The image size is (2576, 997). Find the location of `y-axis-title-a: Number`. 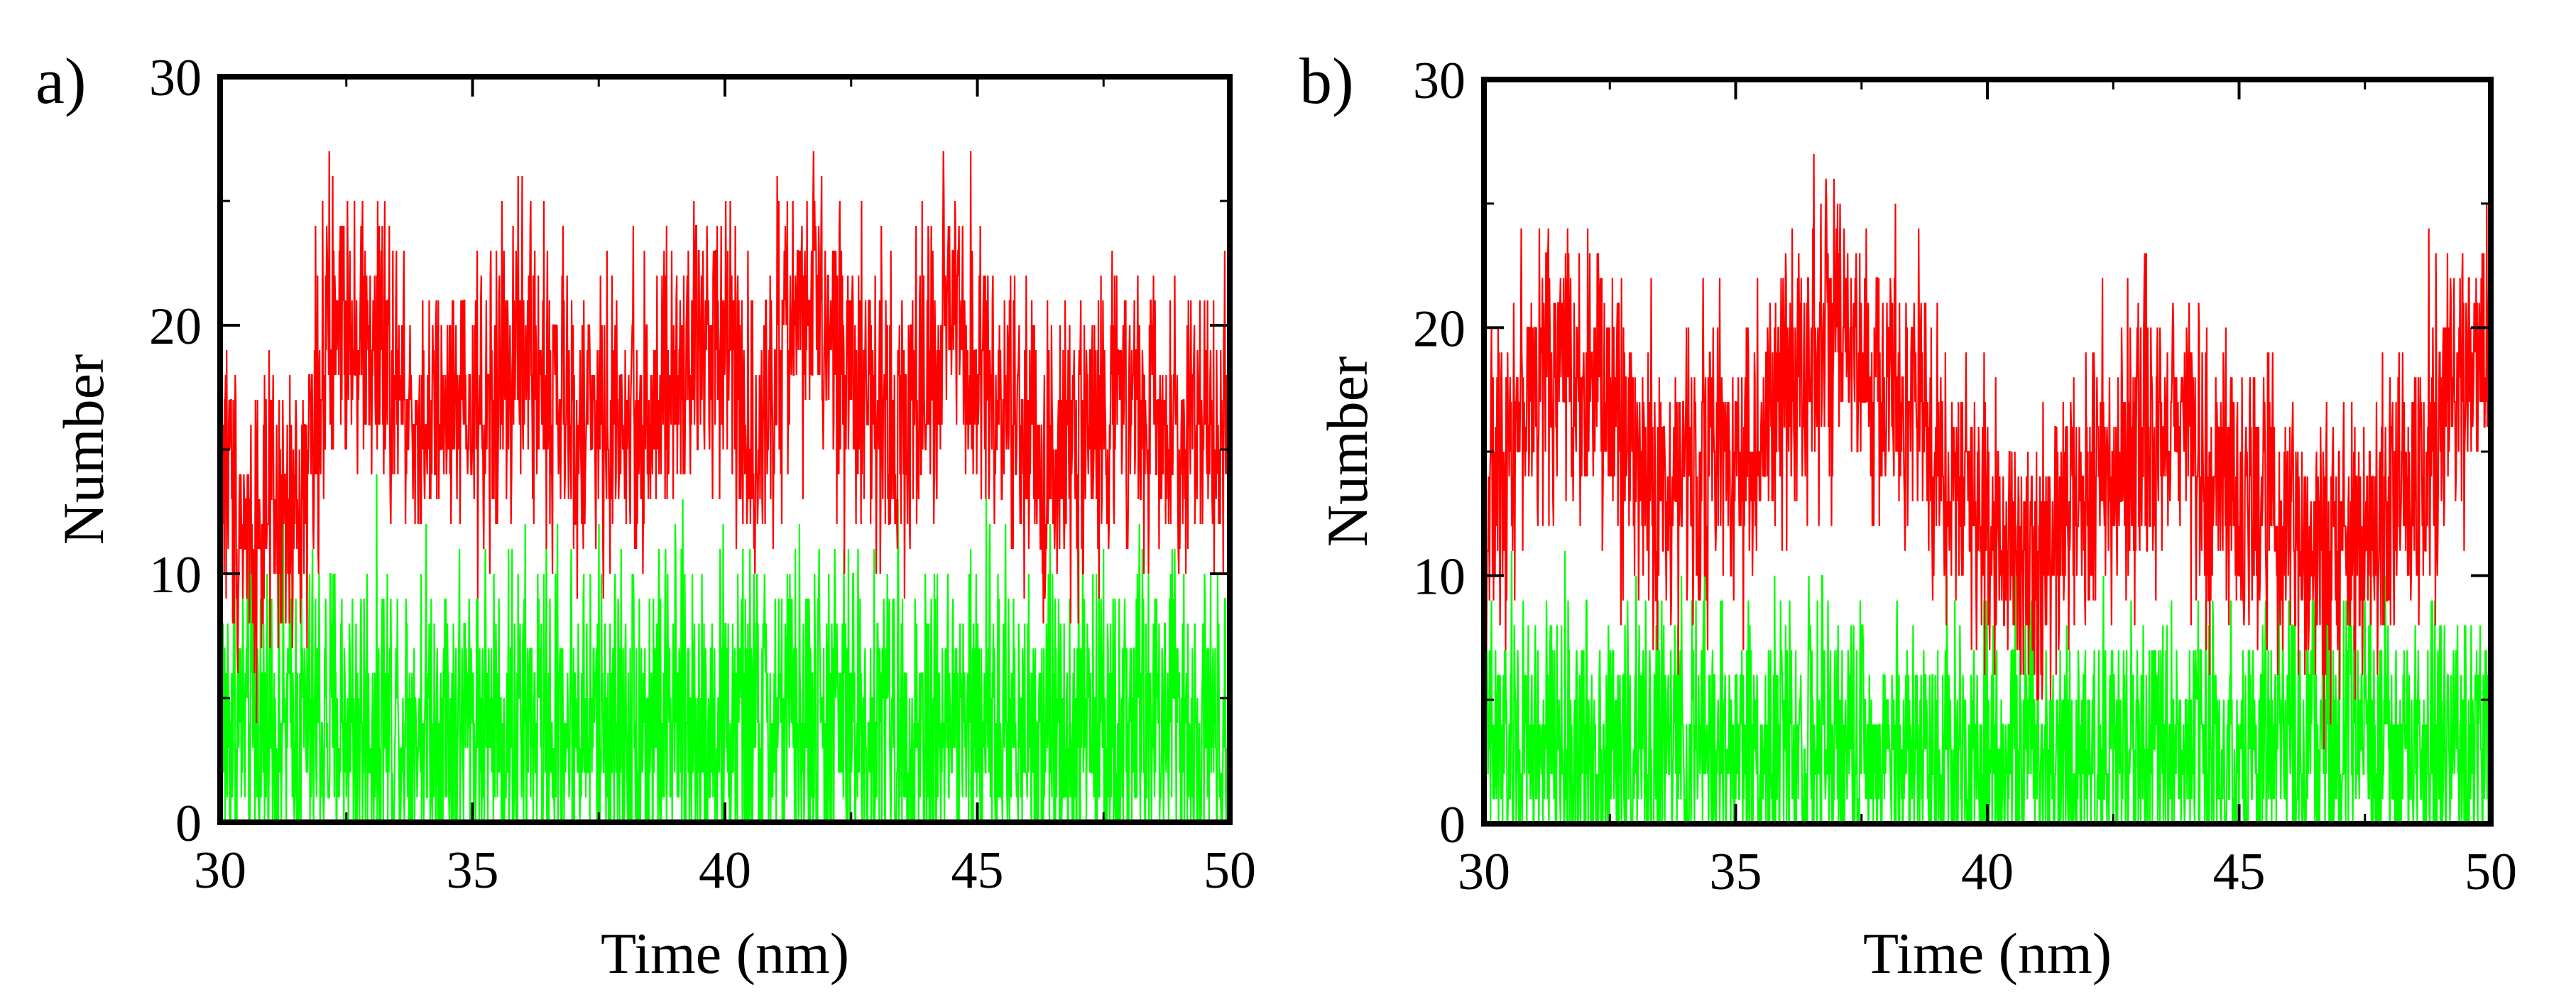

y-axis-title-a: Number is located at coordinates (83, 449).